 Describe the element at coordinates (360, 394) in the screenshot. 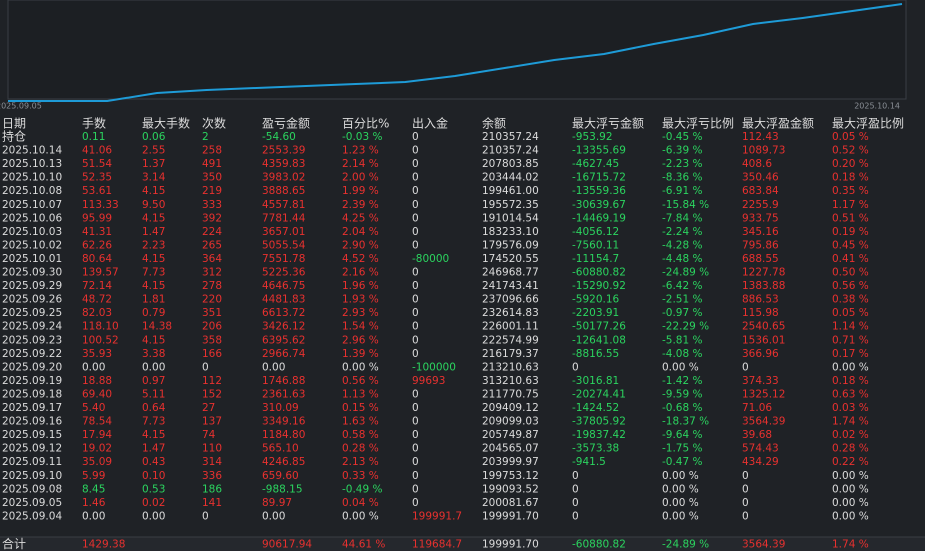

I see `table-cell: 1.13 %` at that location.